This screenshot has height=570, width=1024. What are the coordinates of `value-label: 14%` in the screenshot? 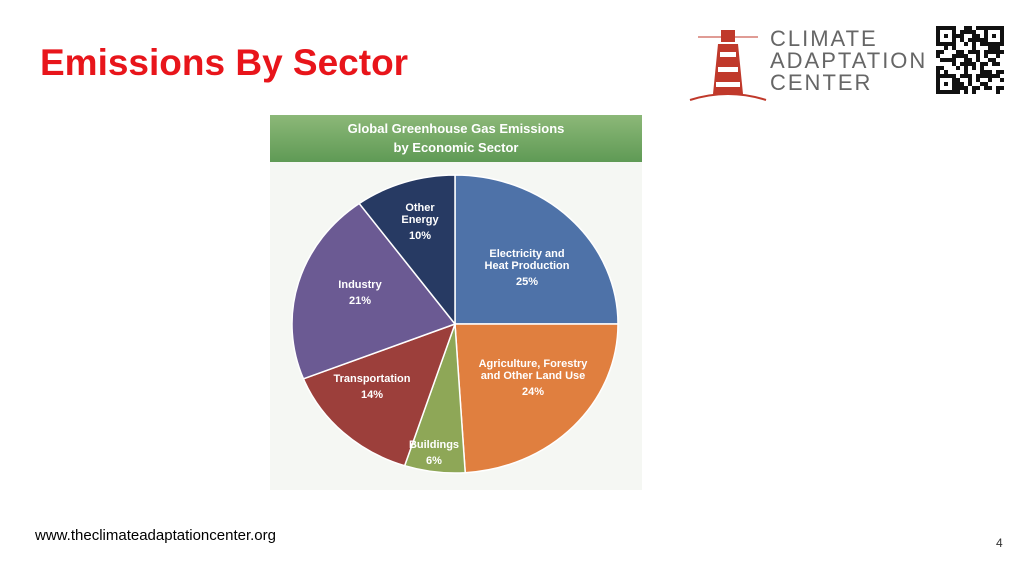 It's located at (372, 395).